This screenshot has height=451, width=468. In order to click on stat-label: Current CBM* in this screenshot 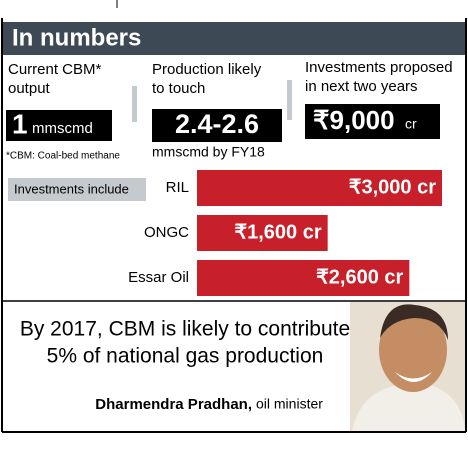, I will do `click(55, 69)`.